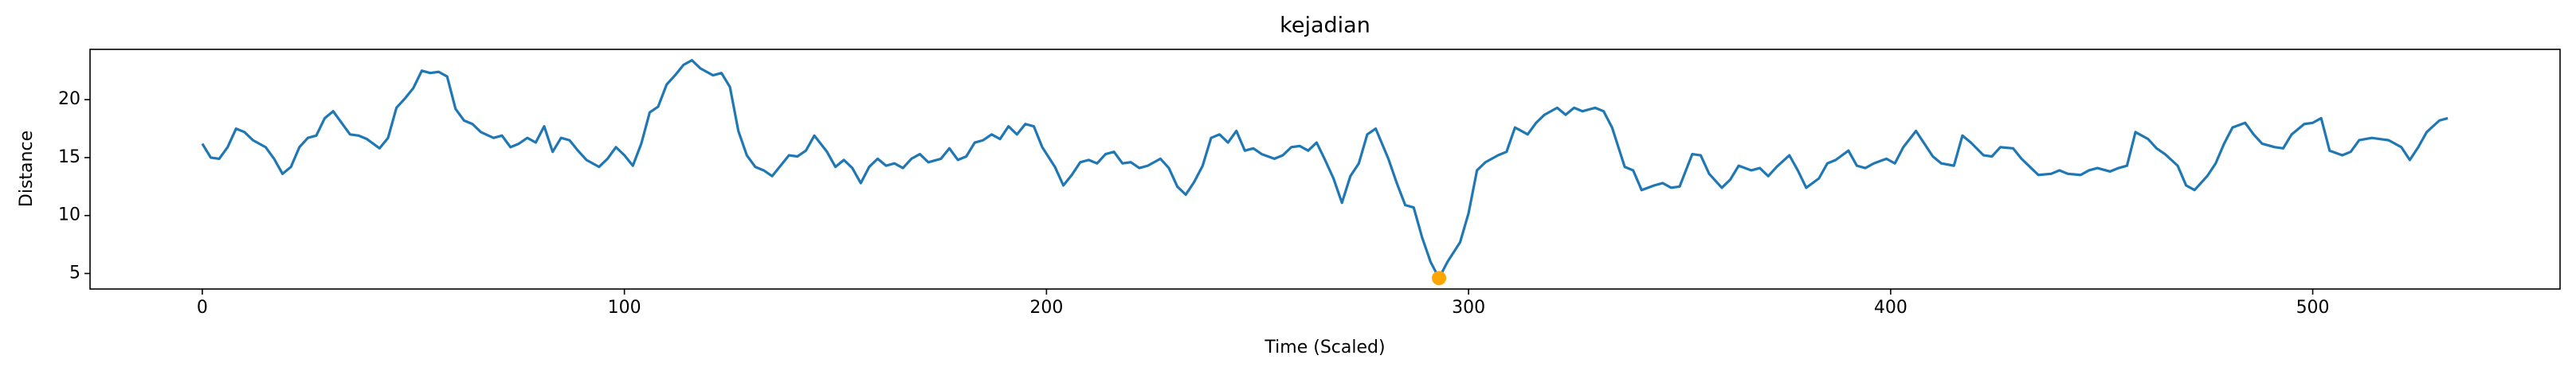 This screenshot has height=375, width=2576. I want to click on y-tick-label: 20, so click(69, 99).